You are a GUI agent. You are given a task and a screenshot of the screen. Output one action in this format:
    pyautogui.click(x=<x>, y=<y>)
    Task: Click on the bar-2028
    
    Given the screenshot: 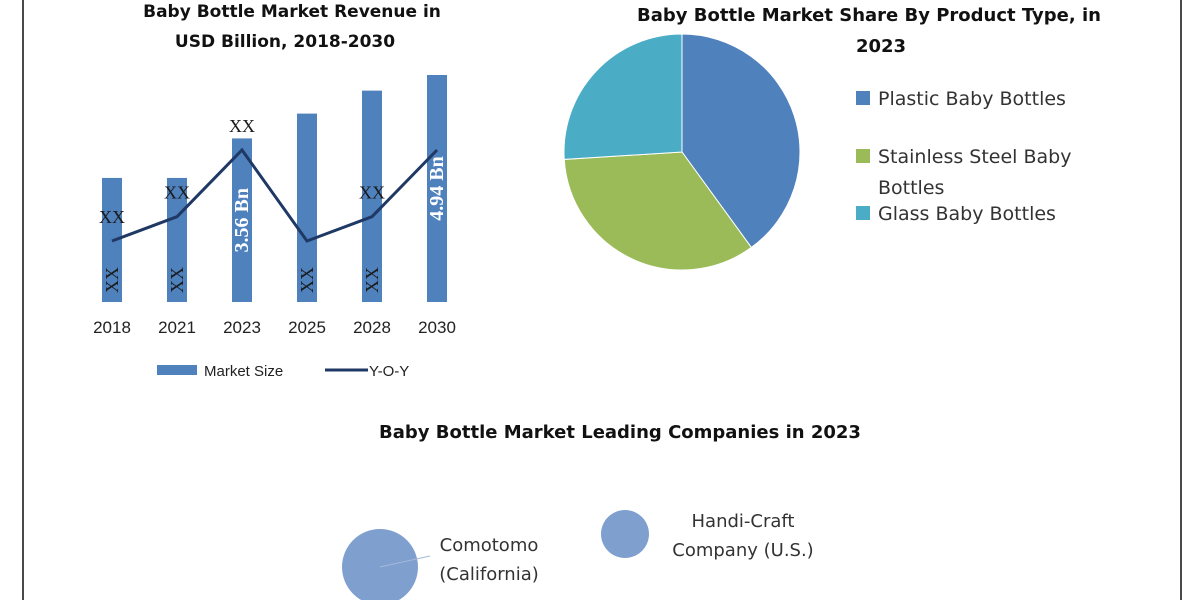 What is the action you would take?
    pyautogui.click(x=372, y=196)
    